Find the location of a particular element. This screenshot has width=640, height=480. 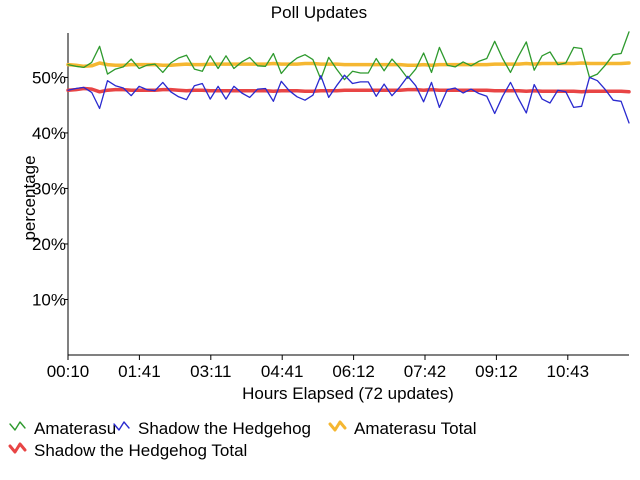

x-tick-label: 01:41 is located at coordinates (139, 371).